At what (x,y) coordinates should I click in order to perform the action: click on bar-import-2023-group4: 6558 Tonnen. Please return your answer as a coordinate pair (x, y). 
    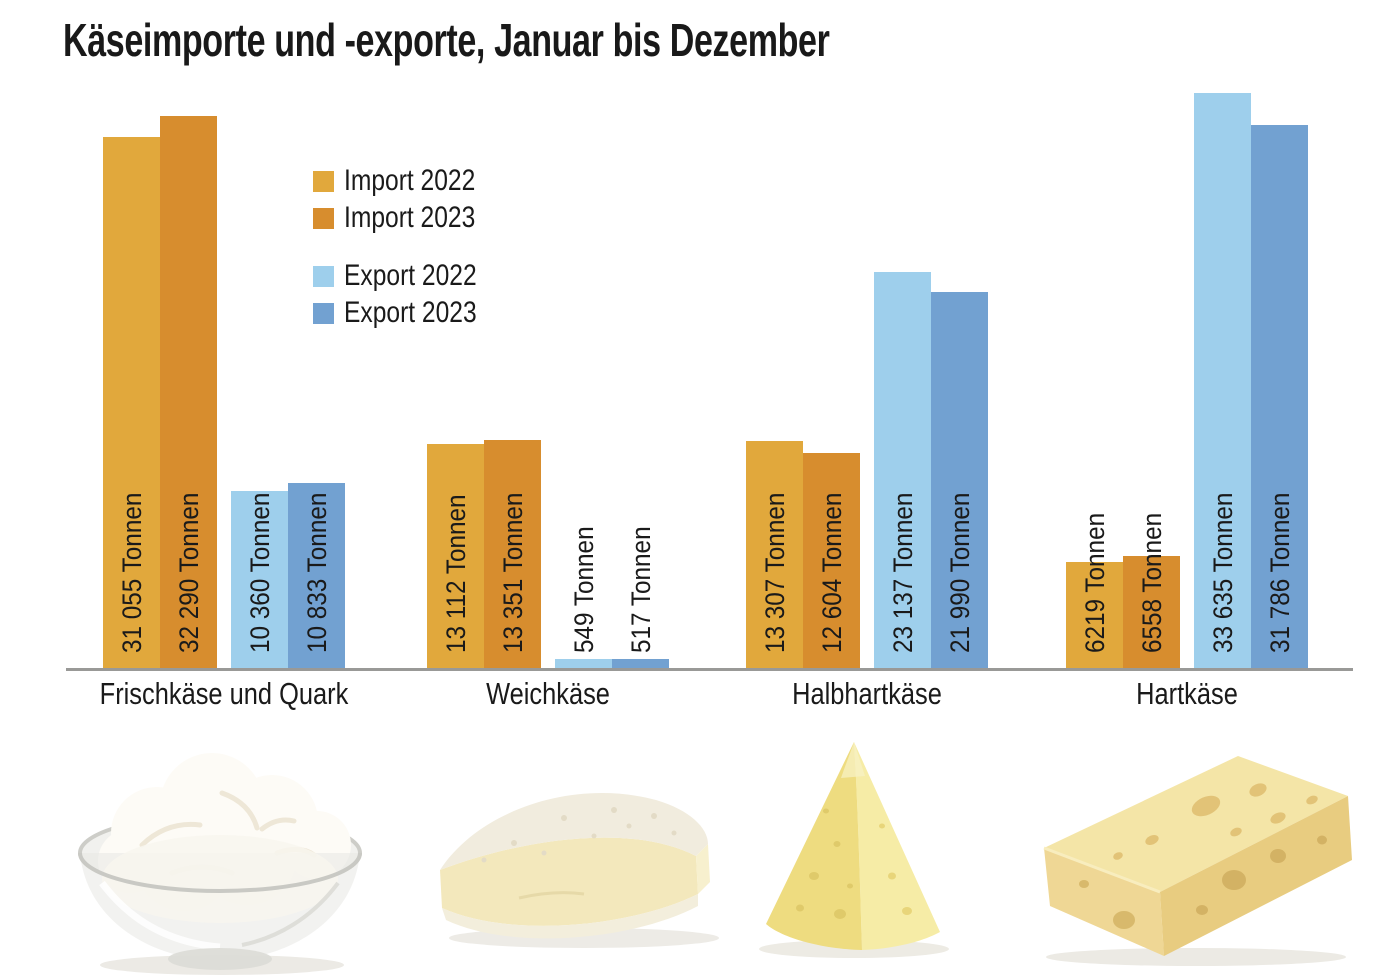
    Looking at the image, I should click on (1151, 590).